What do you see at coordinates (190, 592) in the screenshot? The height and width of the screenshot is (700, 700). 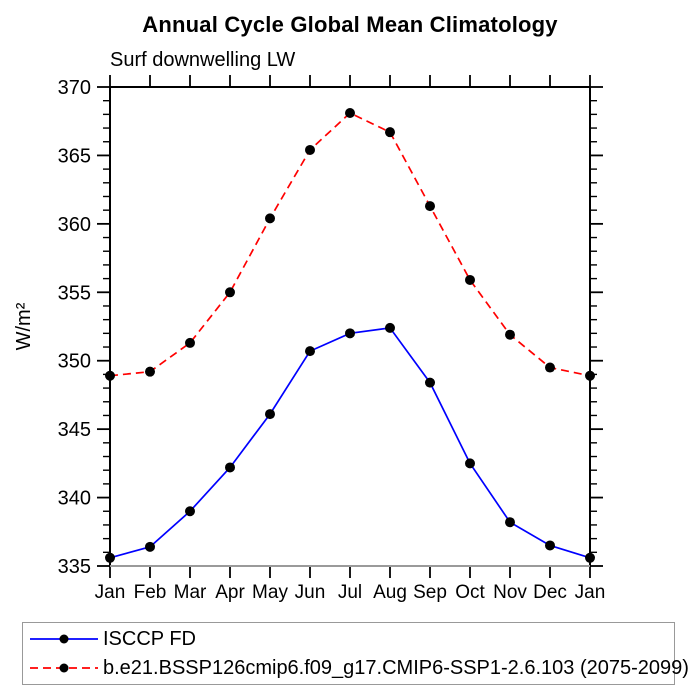 I see `x-axis-tick-label: Mar` at bounding box center [190, 592].